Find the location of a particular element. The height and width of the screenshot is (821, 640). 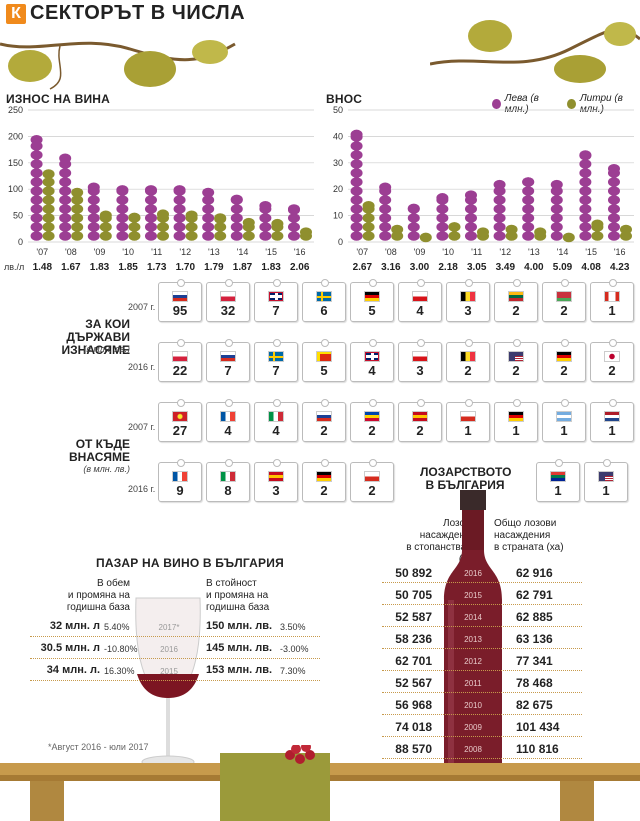

tag-value: 27 is located at coordinates (180, 430).